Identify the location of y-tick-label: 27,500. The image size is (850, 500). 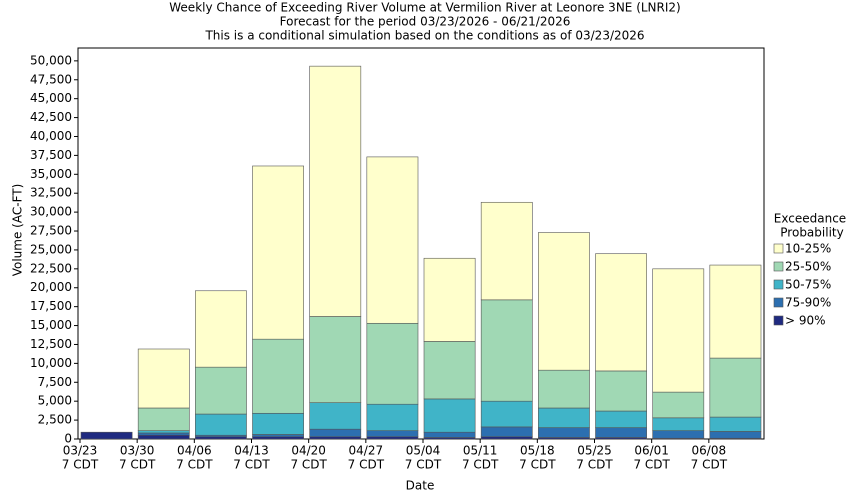
(51, 231).